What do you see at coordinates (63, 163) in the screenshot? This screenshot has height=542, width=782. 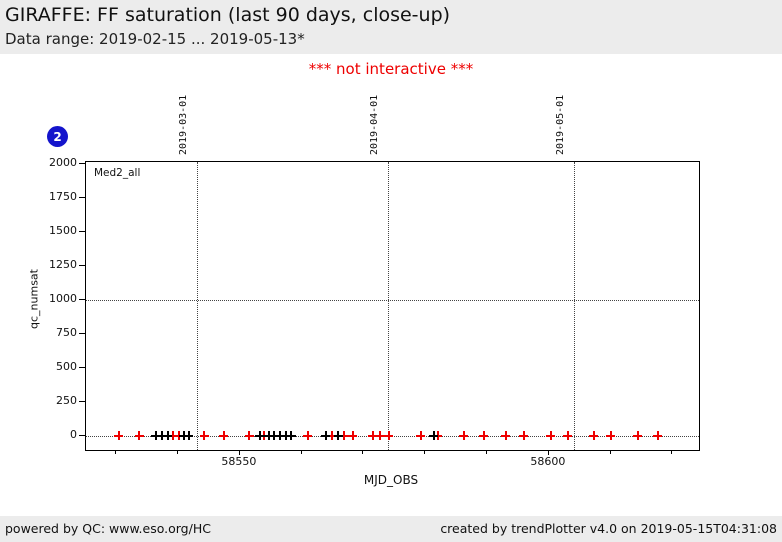 I see `y-tick-label: 2000` at bounding box center [63, 163].